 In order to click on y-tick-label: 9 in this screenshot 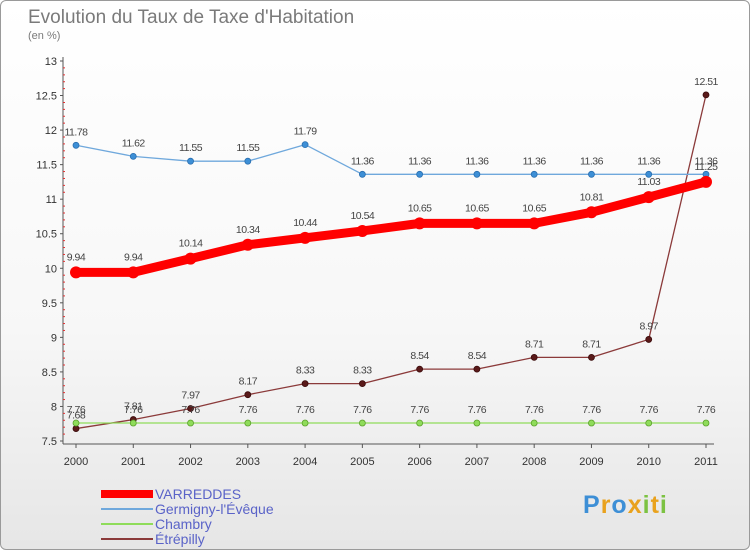, I will do `click(54, 338)`.